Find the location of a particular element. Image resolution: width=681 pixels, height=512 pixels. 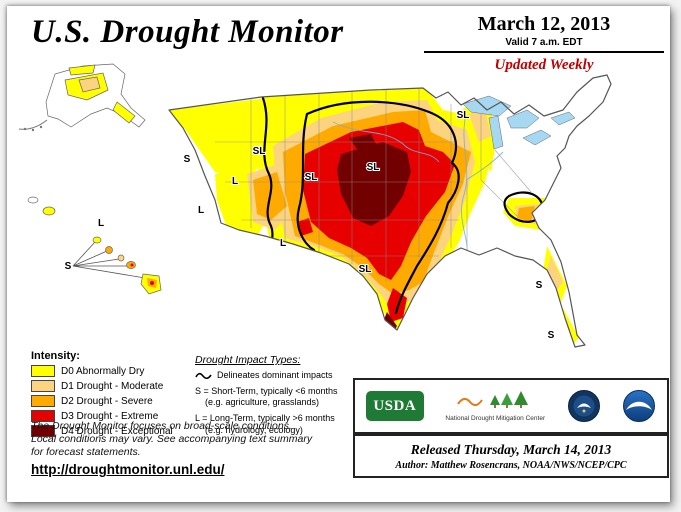

rivers is located at coordinates (418, 185).